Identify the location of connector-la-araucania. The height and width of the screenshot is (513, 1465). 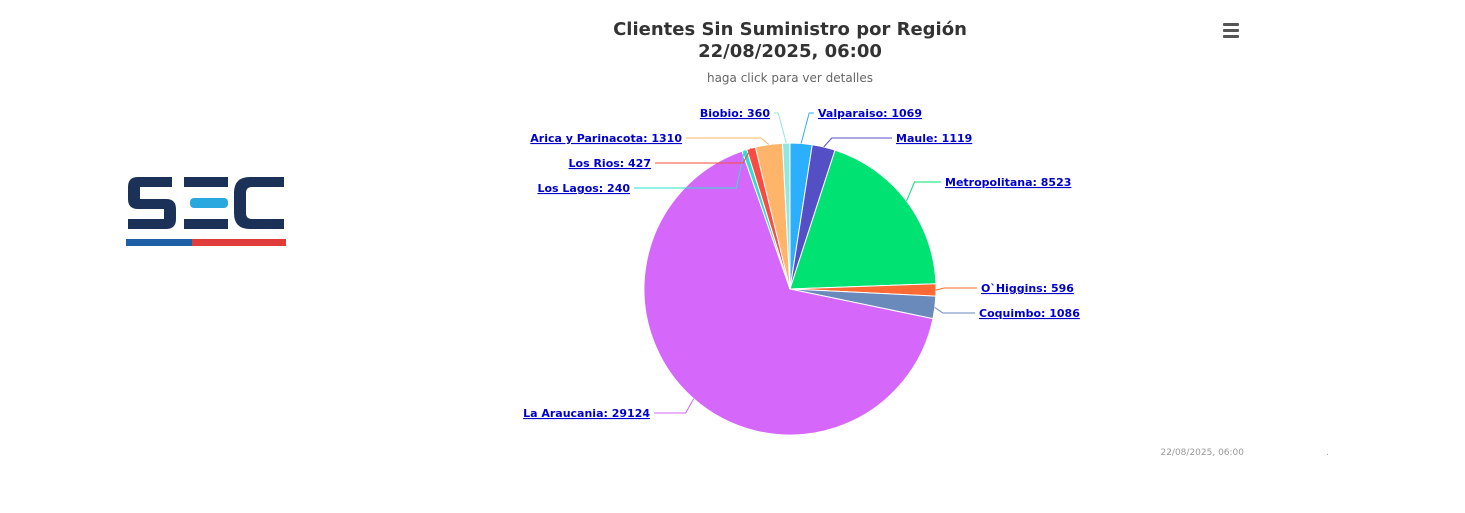
(674, 406).